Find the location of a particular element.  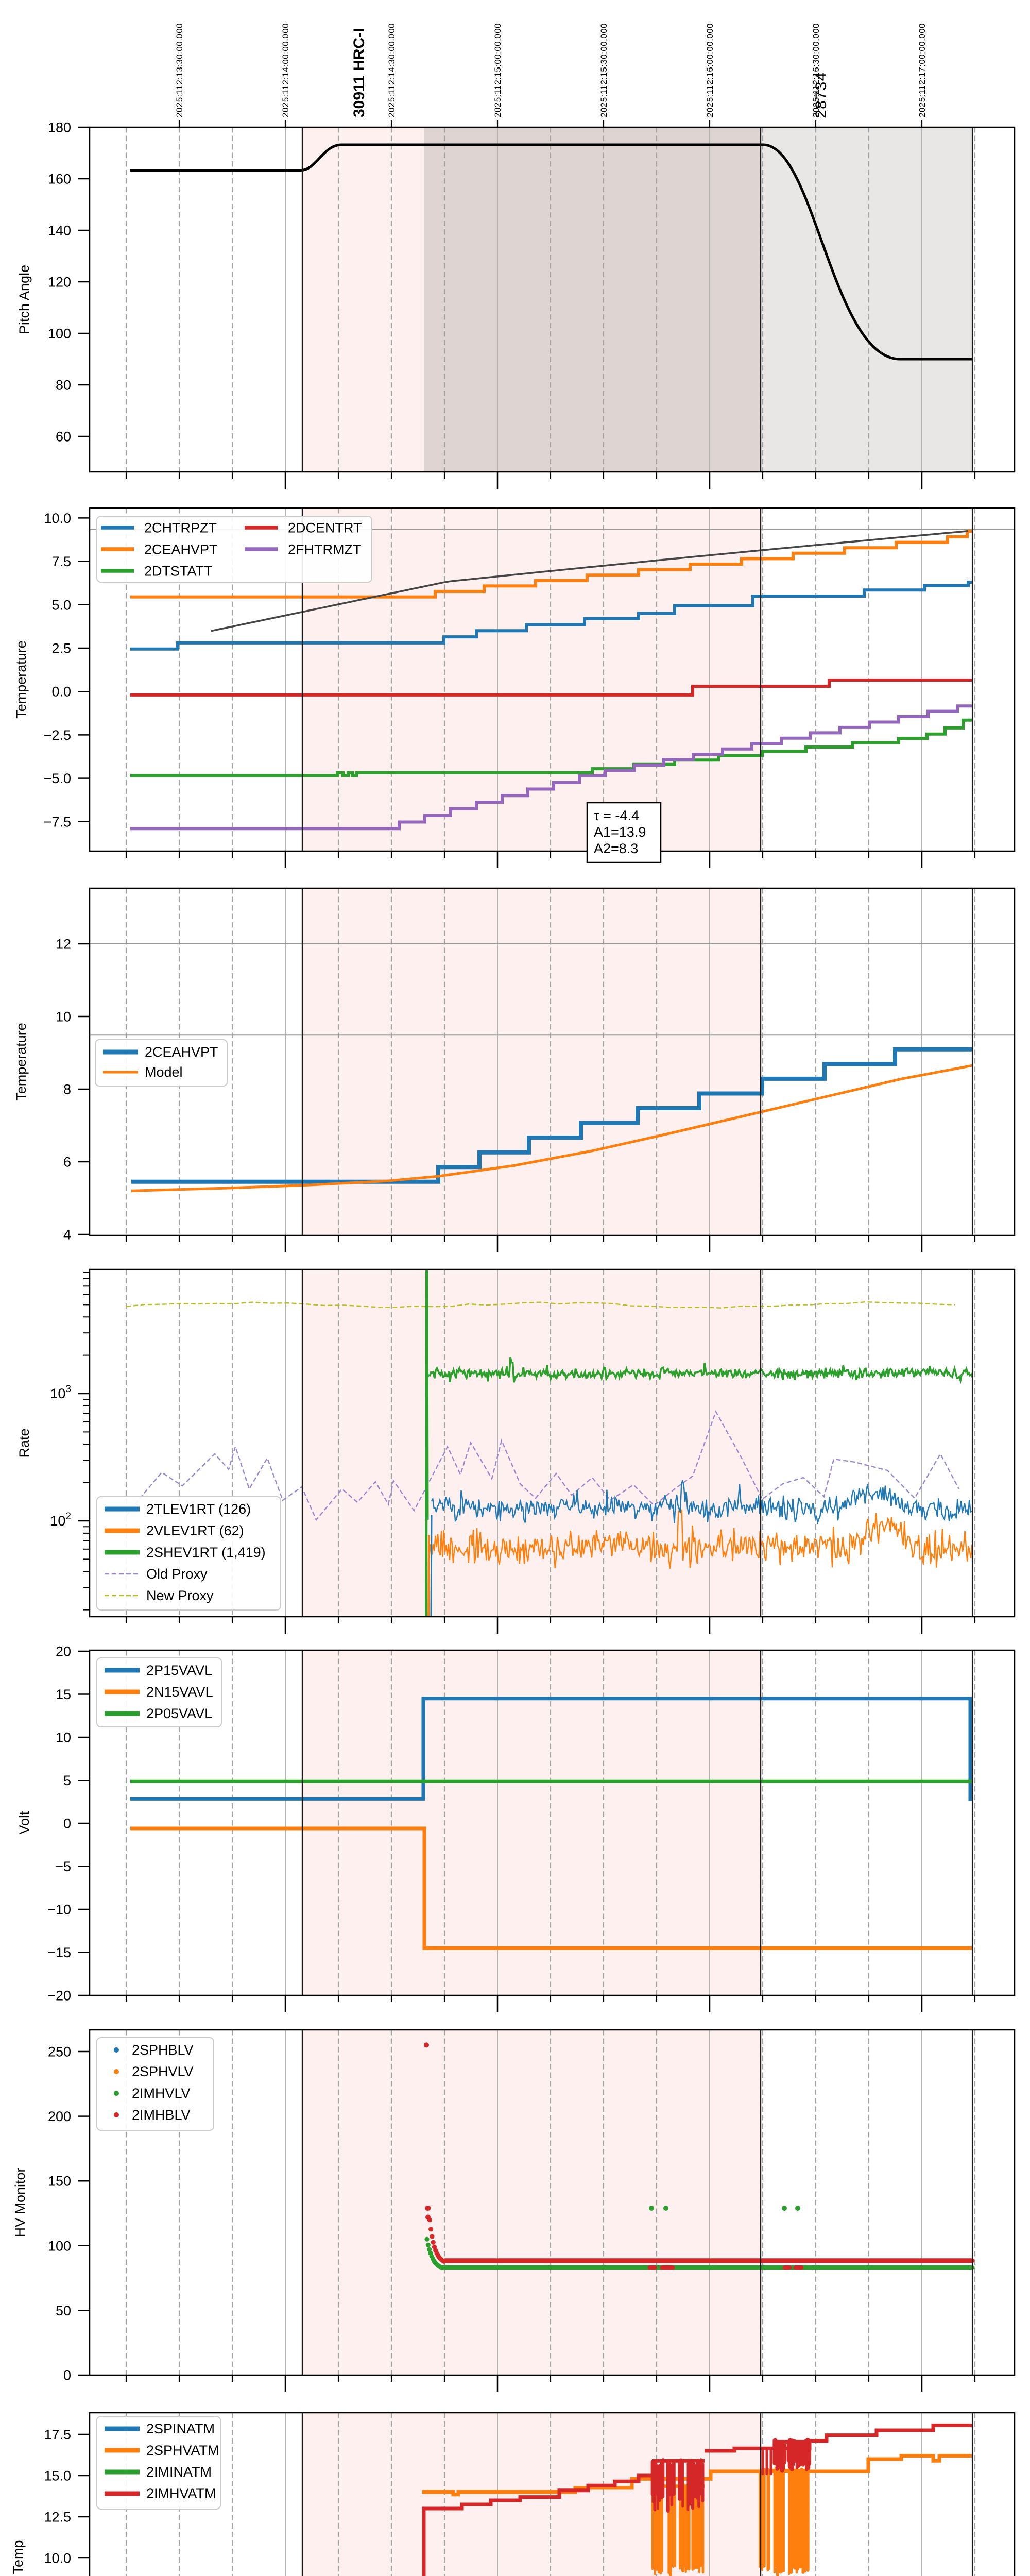

svg-text: 12 is located at coordinates (64, 944).